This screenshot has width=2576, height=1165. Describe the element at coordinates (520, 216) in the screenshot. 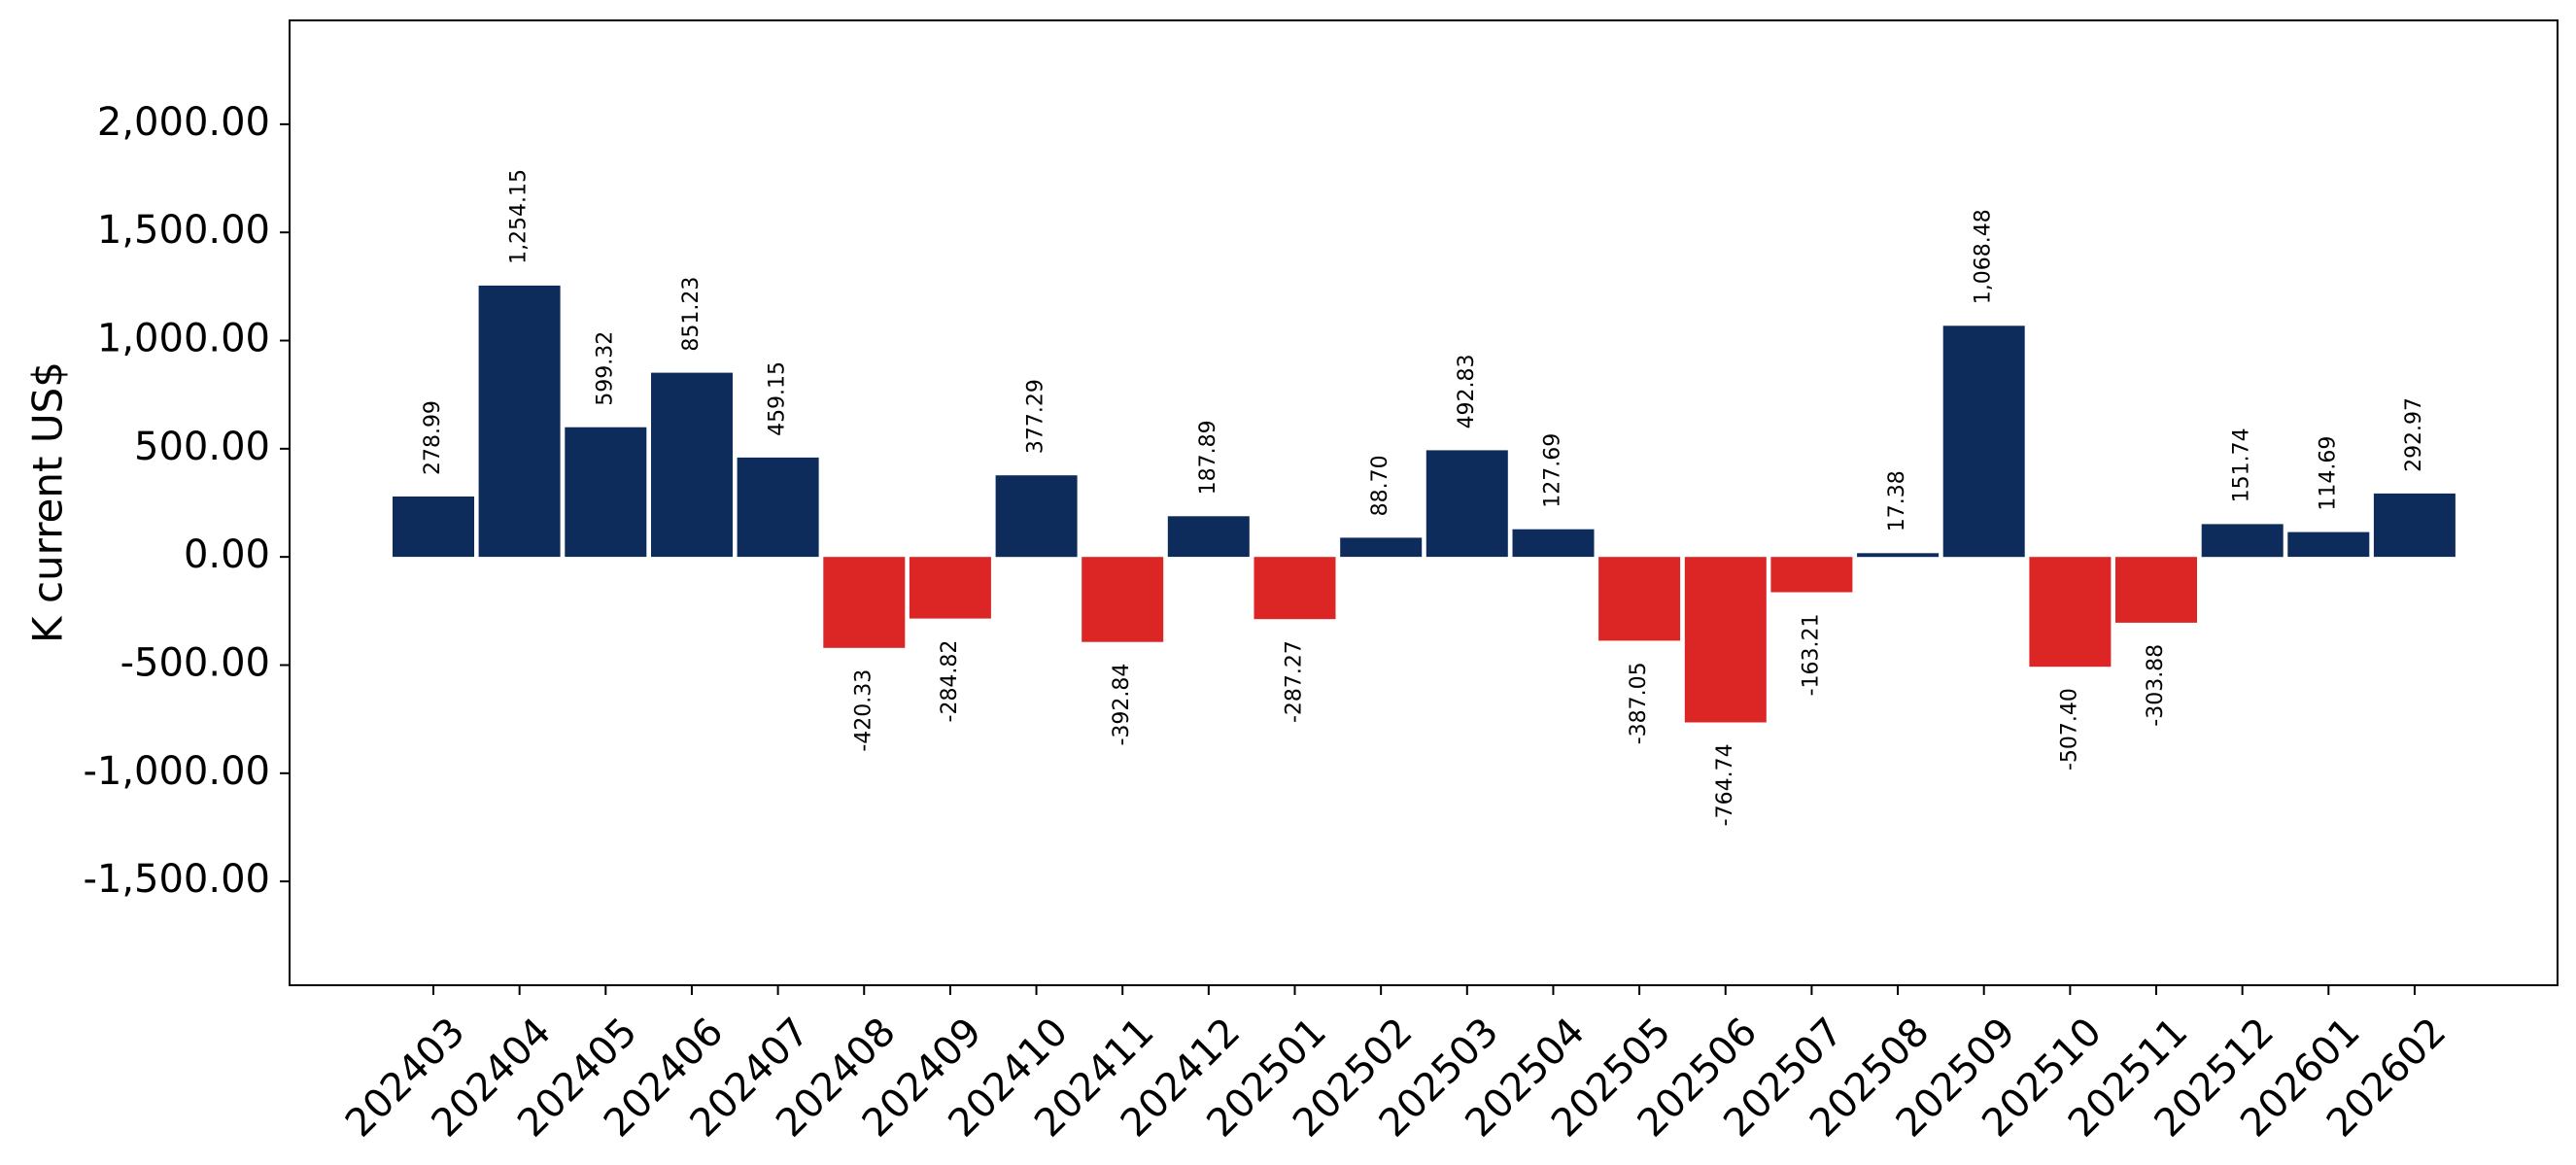

I see `data-label-202404: 1,254.15` at that location.